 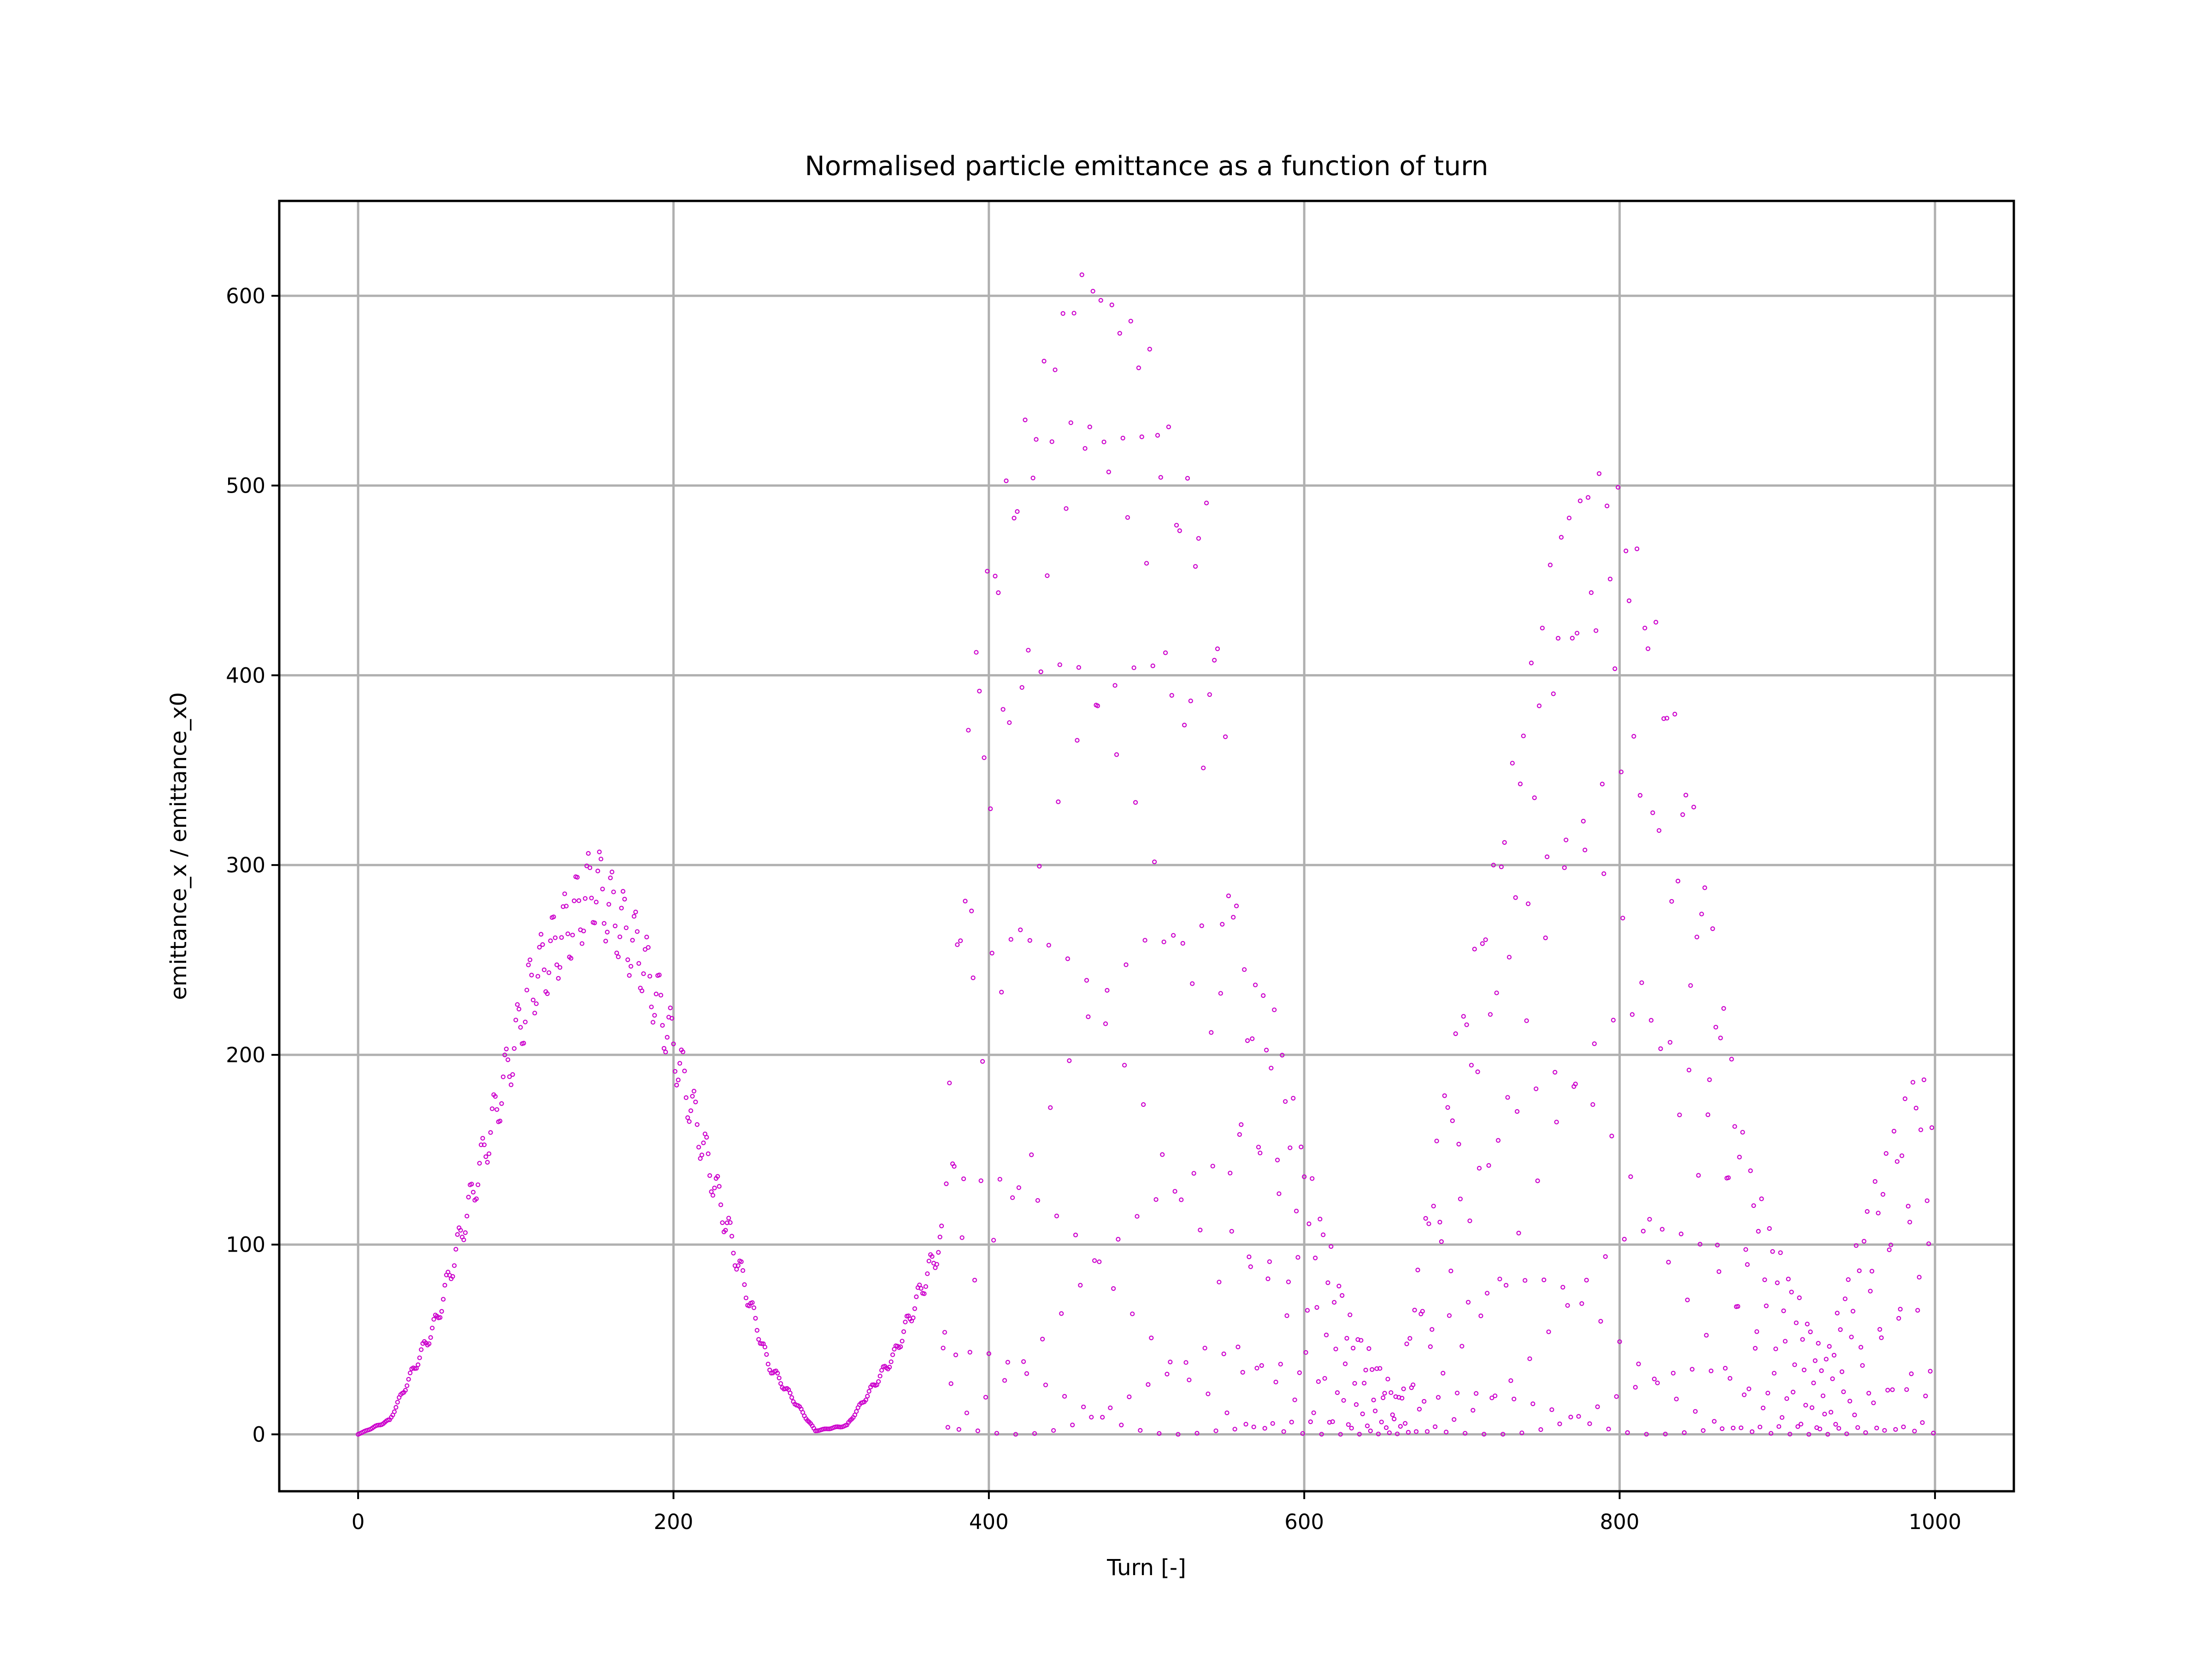 What do you see at coordinates (245, 865) in the screenshot?
I see `y-tick-label: 300` at bounding box center [245, 865].